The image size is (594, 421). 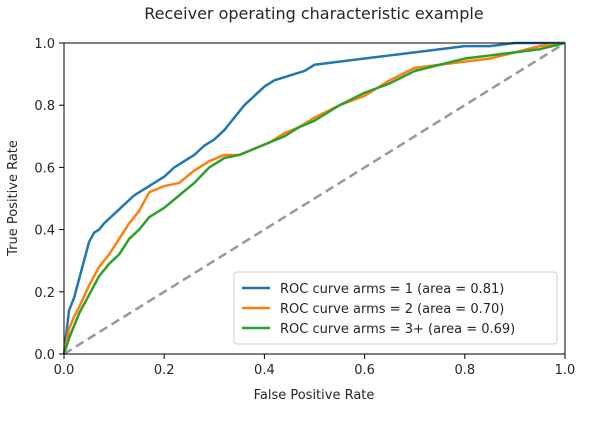 What do you see at coordinates (44, 44) in the screenshot?
I see `y-tick-label: 1.0` at bounding box center [44, 44].